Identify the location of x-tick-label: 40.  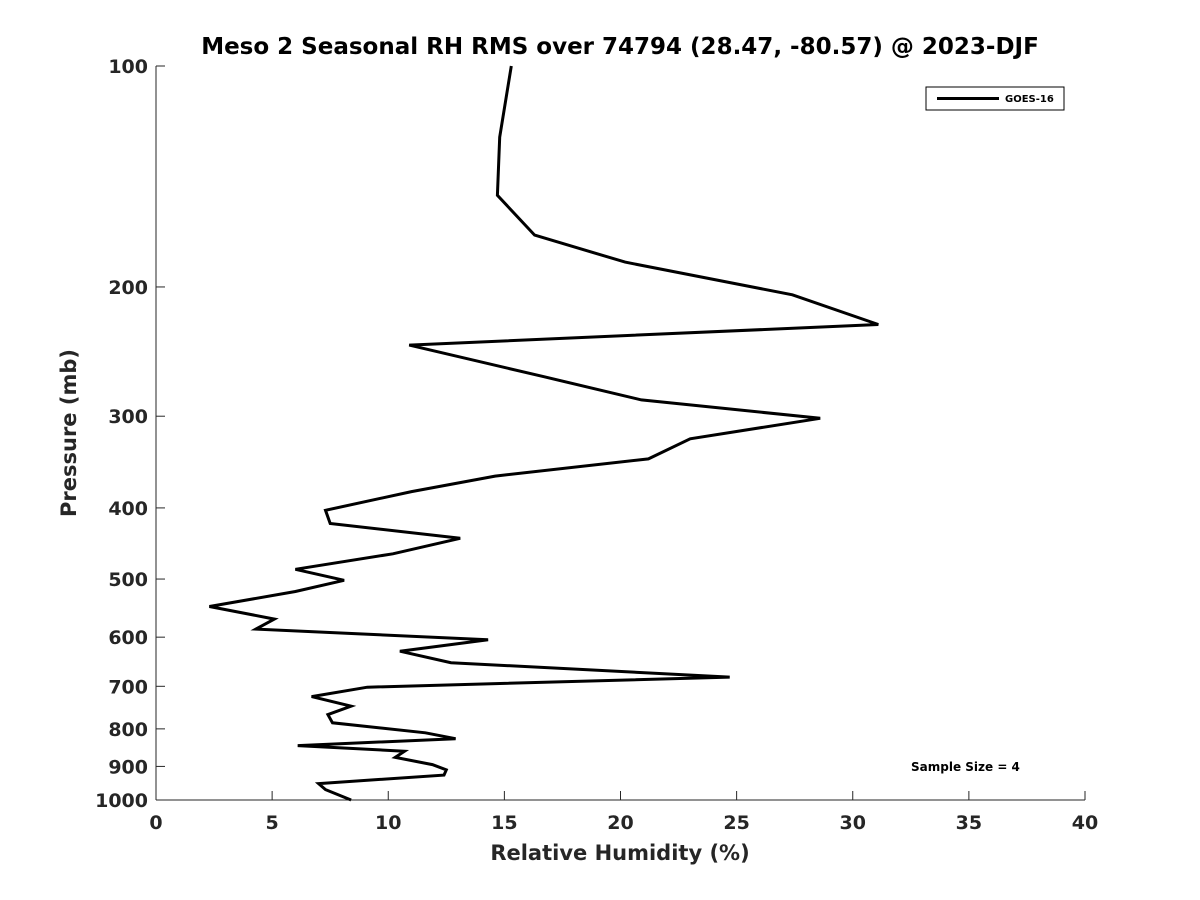
(1085, 823).